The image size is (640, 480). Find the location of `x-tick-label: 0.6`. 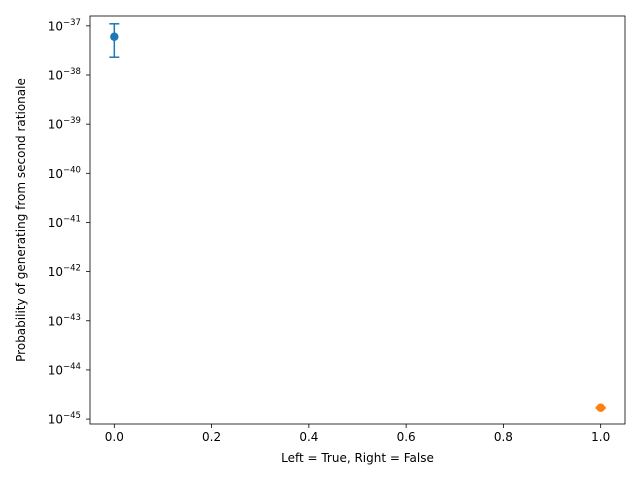

x-tick-label: 0.6 is located at coordinates (406, 437).